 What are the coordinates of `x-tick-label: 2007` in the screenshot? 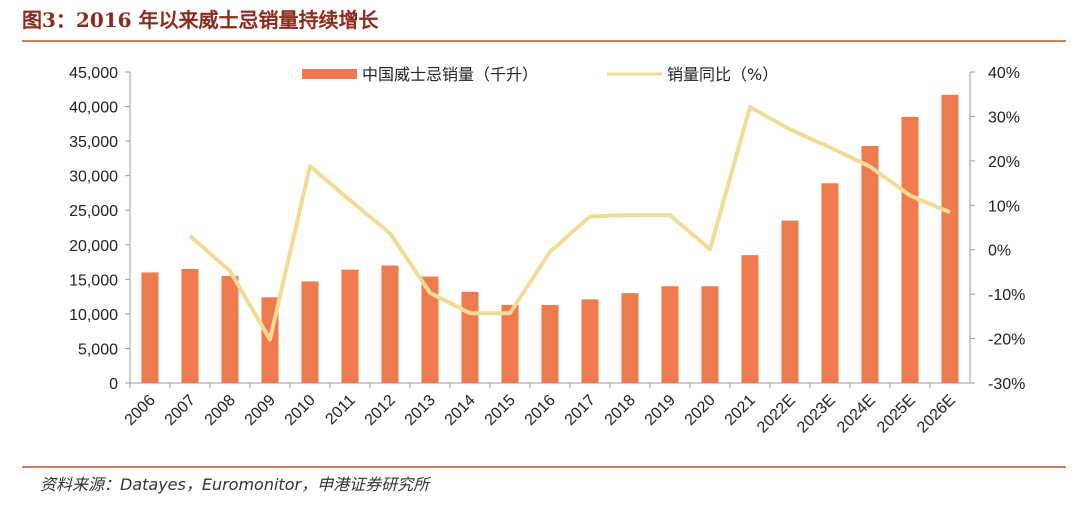 It's located at (180, 410).